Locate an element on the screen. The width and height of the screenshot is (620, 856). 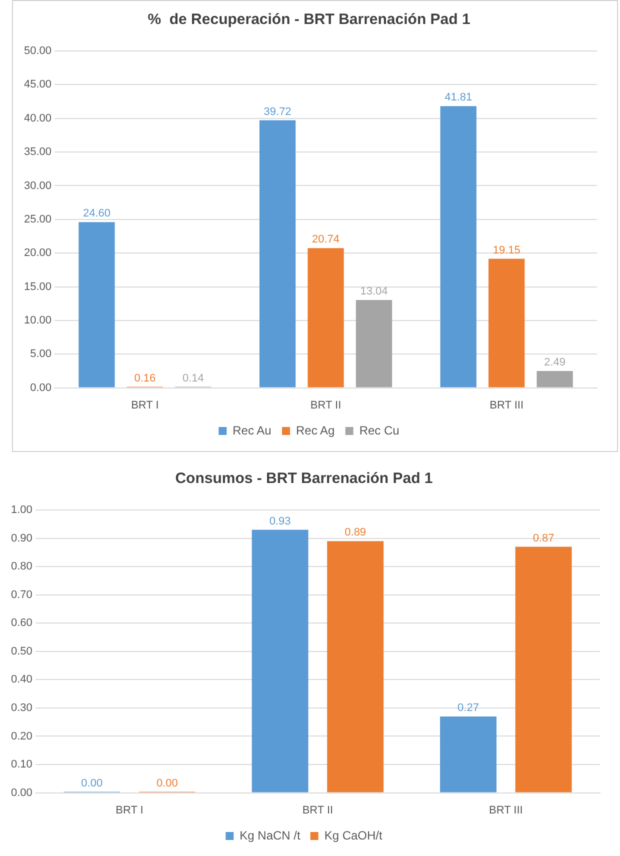
y-tick-label: 0.50 is located at coordinates (21, 651).